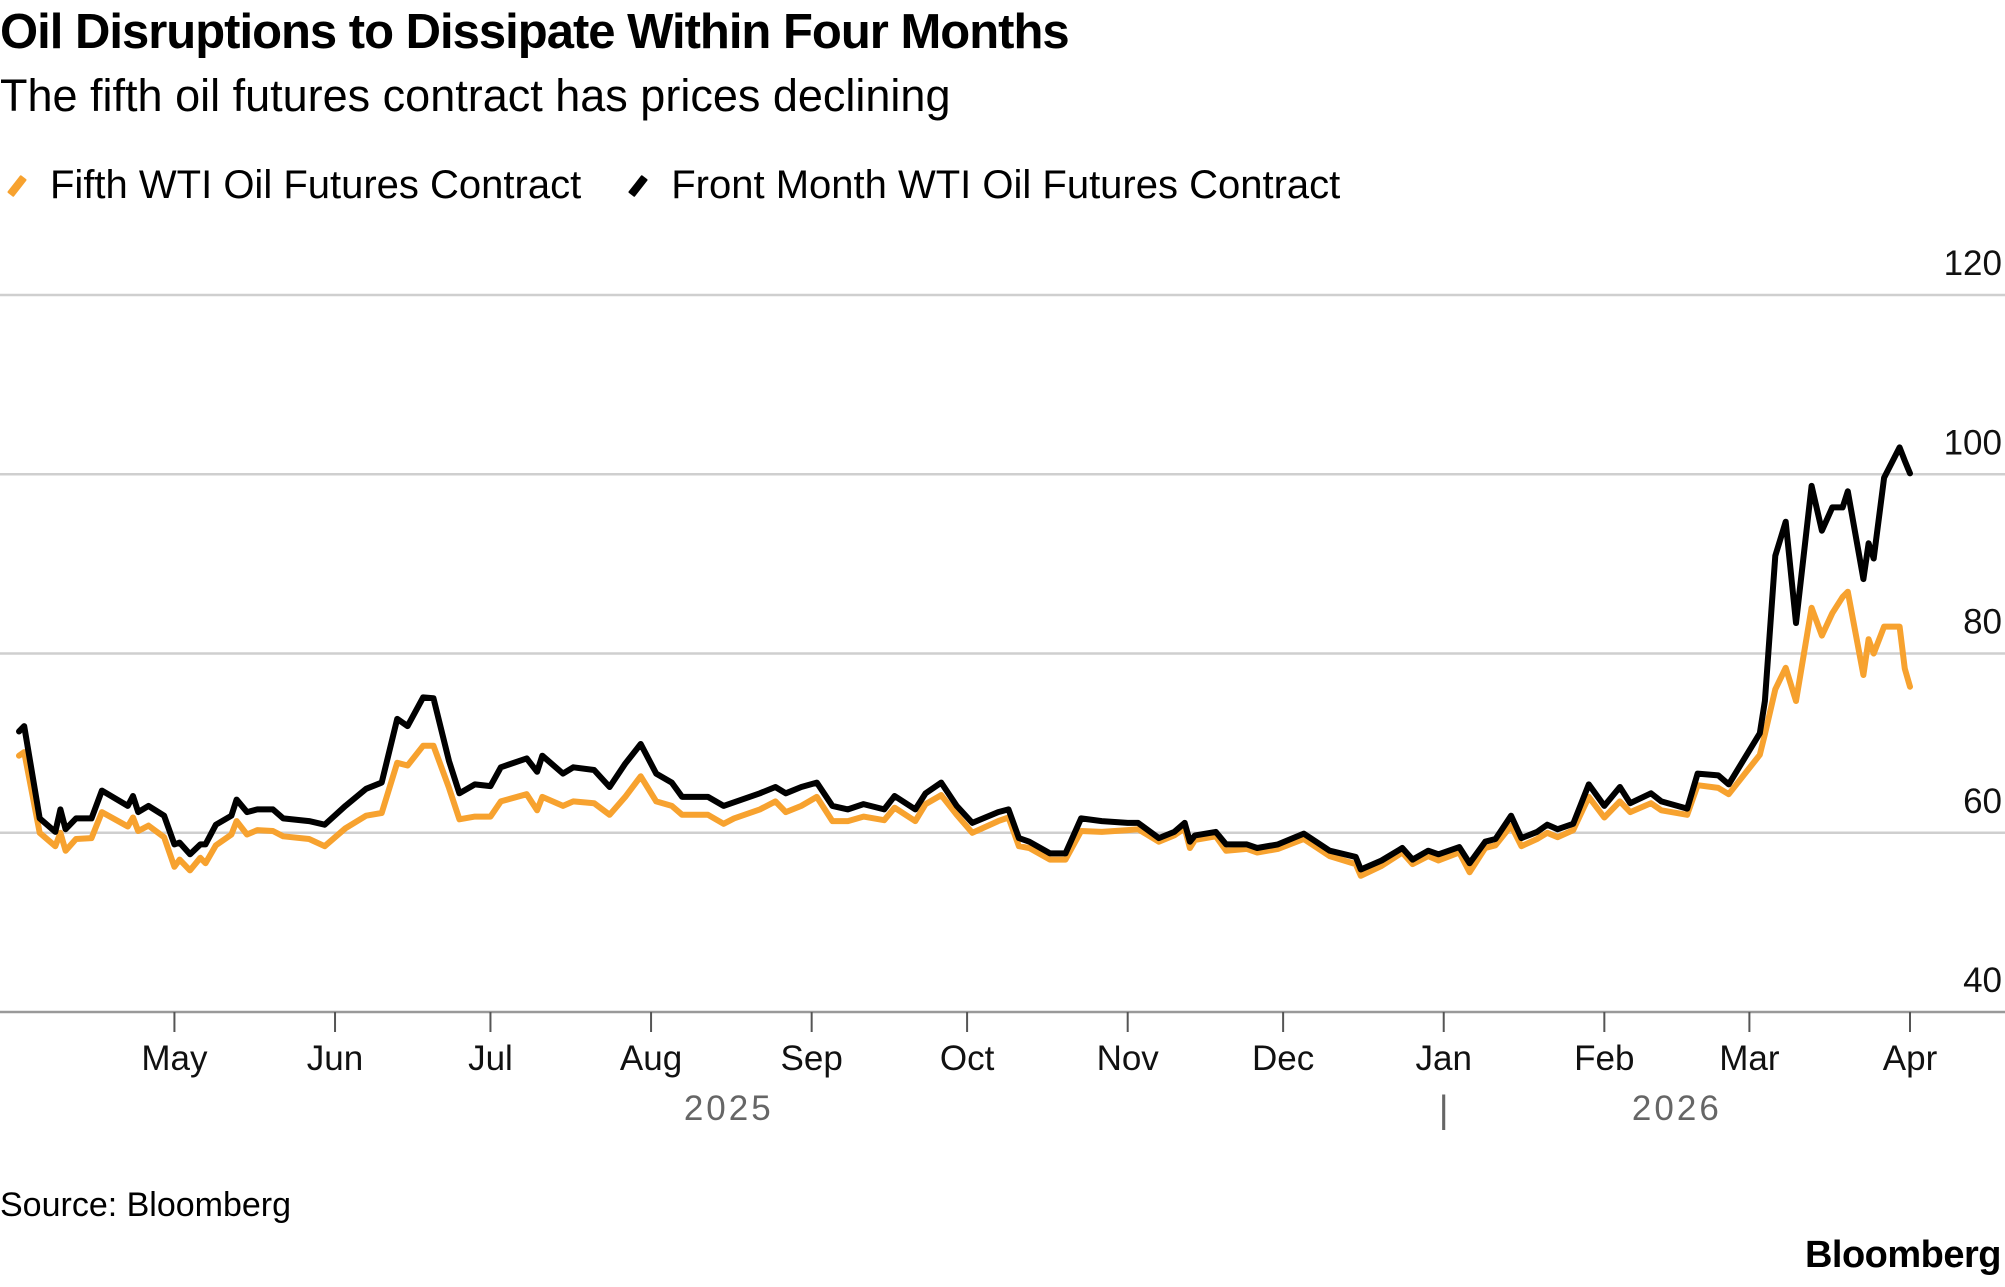  Describe the element at coordinates (1903, 1255) in the screenshot. I see `bloomberg-logo: Bloomberg` at that location.